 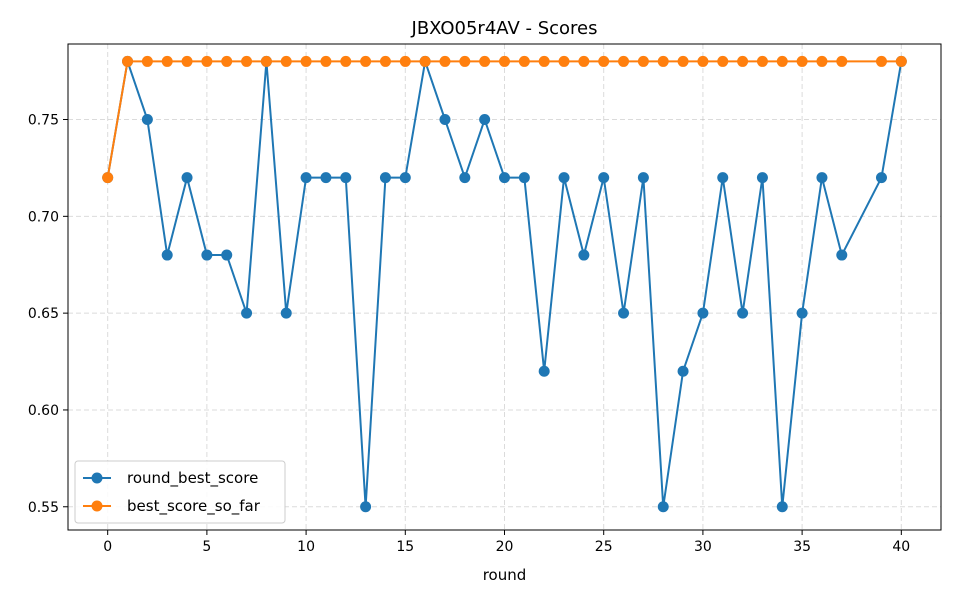 I want to click on legend-label-best-score-so-far: best_score_so_far, so click(x=194, y=506).